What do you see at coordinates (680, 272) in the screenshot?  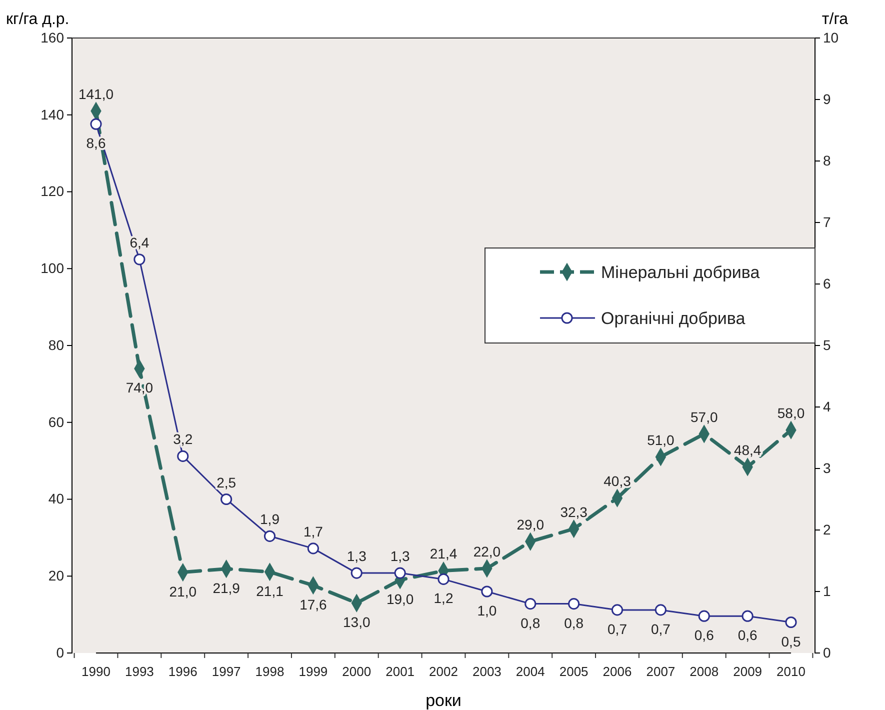 I see `legend-label: Мінеральні добрива` at bounding box center [680, 272].